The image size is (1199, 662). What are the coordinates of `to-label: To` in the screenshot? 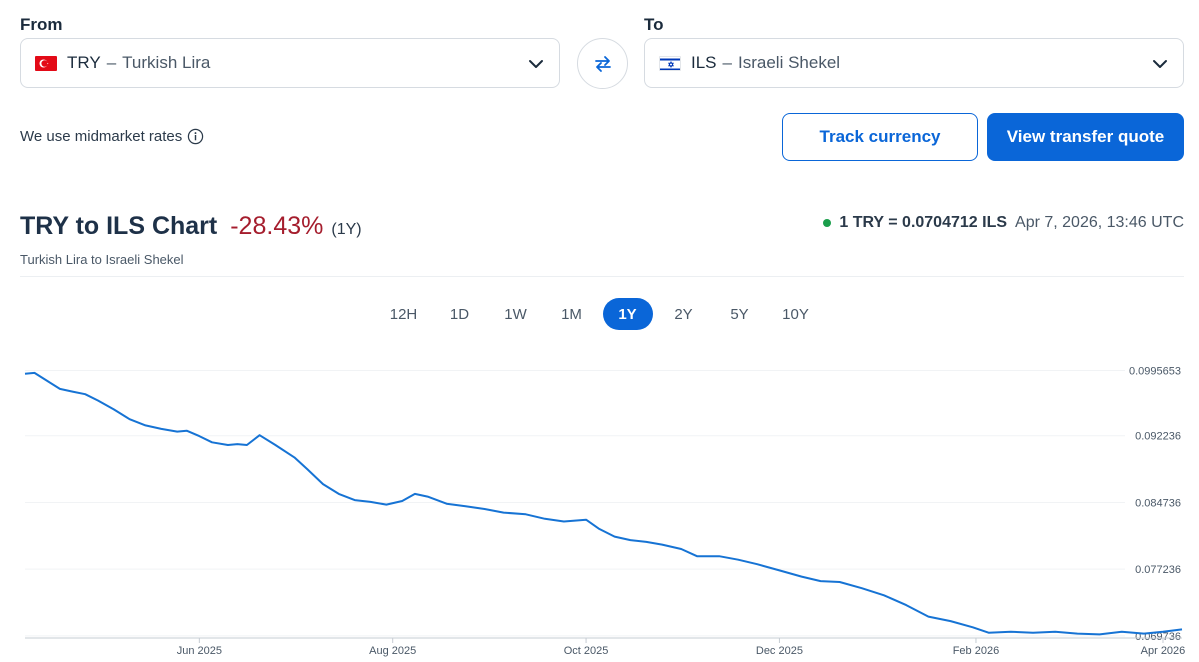 It's located at (654, 24).